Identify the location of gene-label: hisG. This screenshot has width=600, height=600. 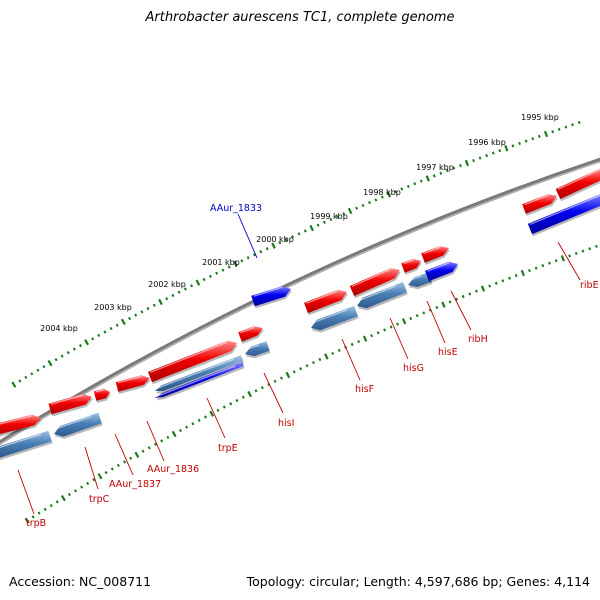
(413, 368).